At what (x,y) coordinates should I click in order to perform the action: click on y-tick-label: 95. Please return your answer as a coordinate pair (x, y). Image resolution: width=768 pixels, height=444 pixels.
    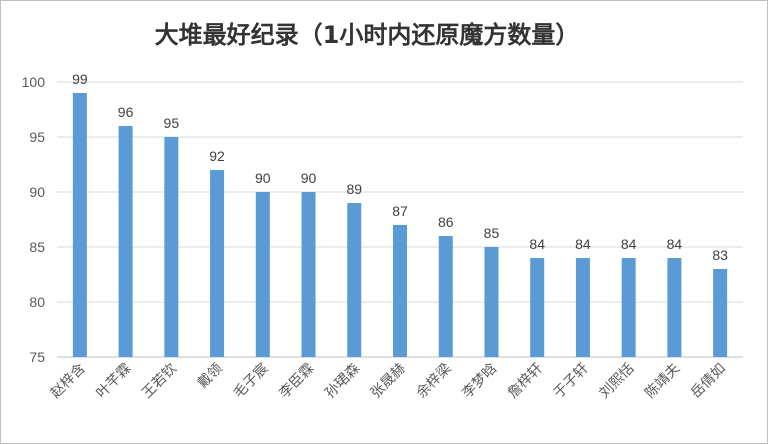
    Looking at the image, I should click on (37, 137).